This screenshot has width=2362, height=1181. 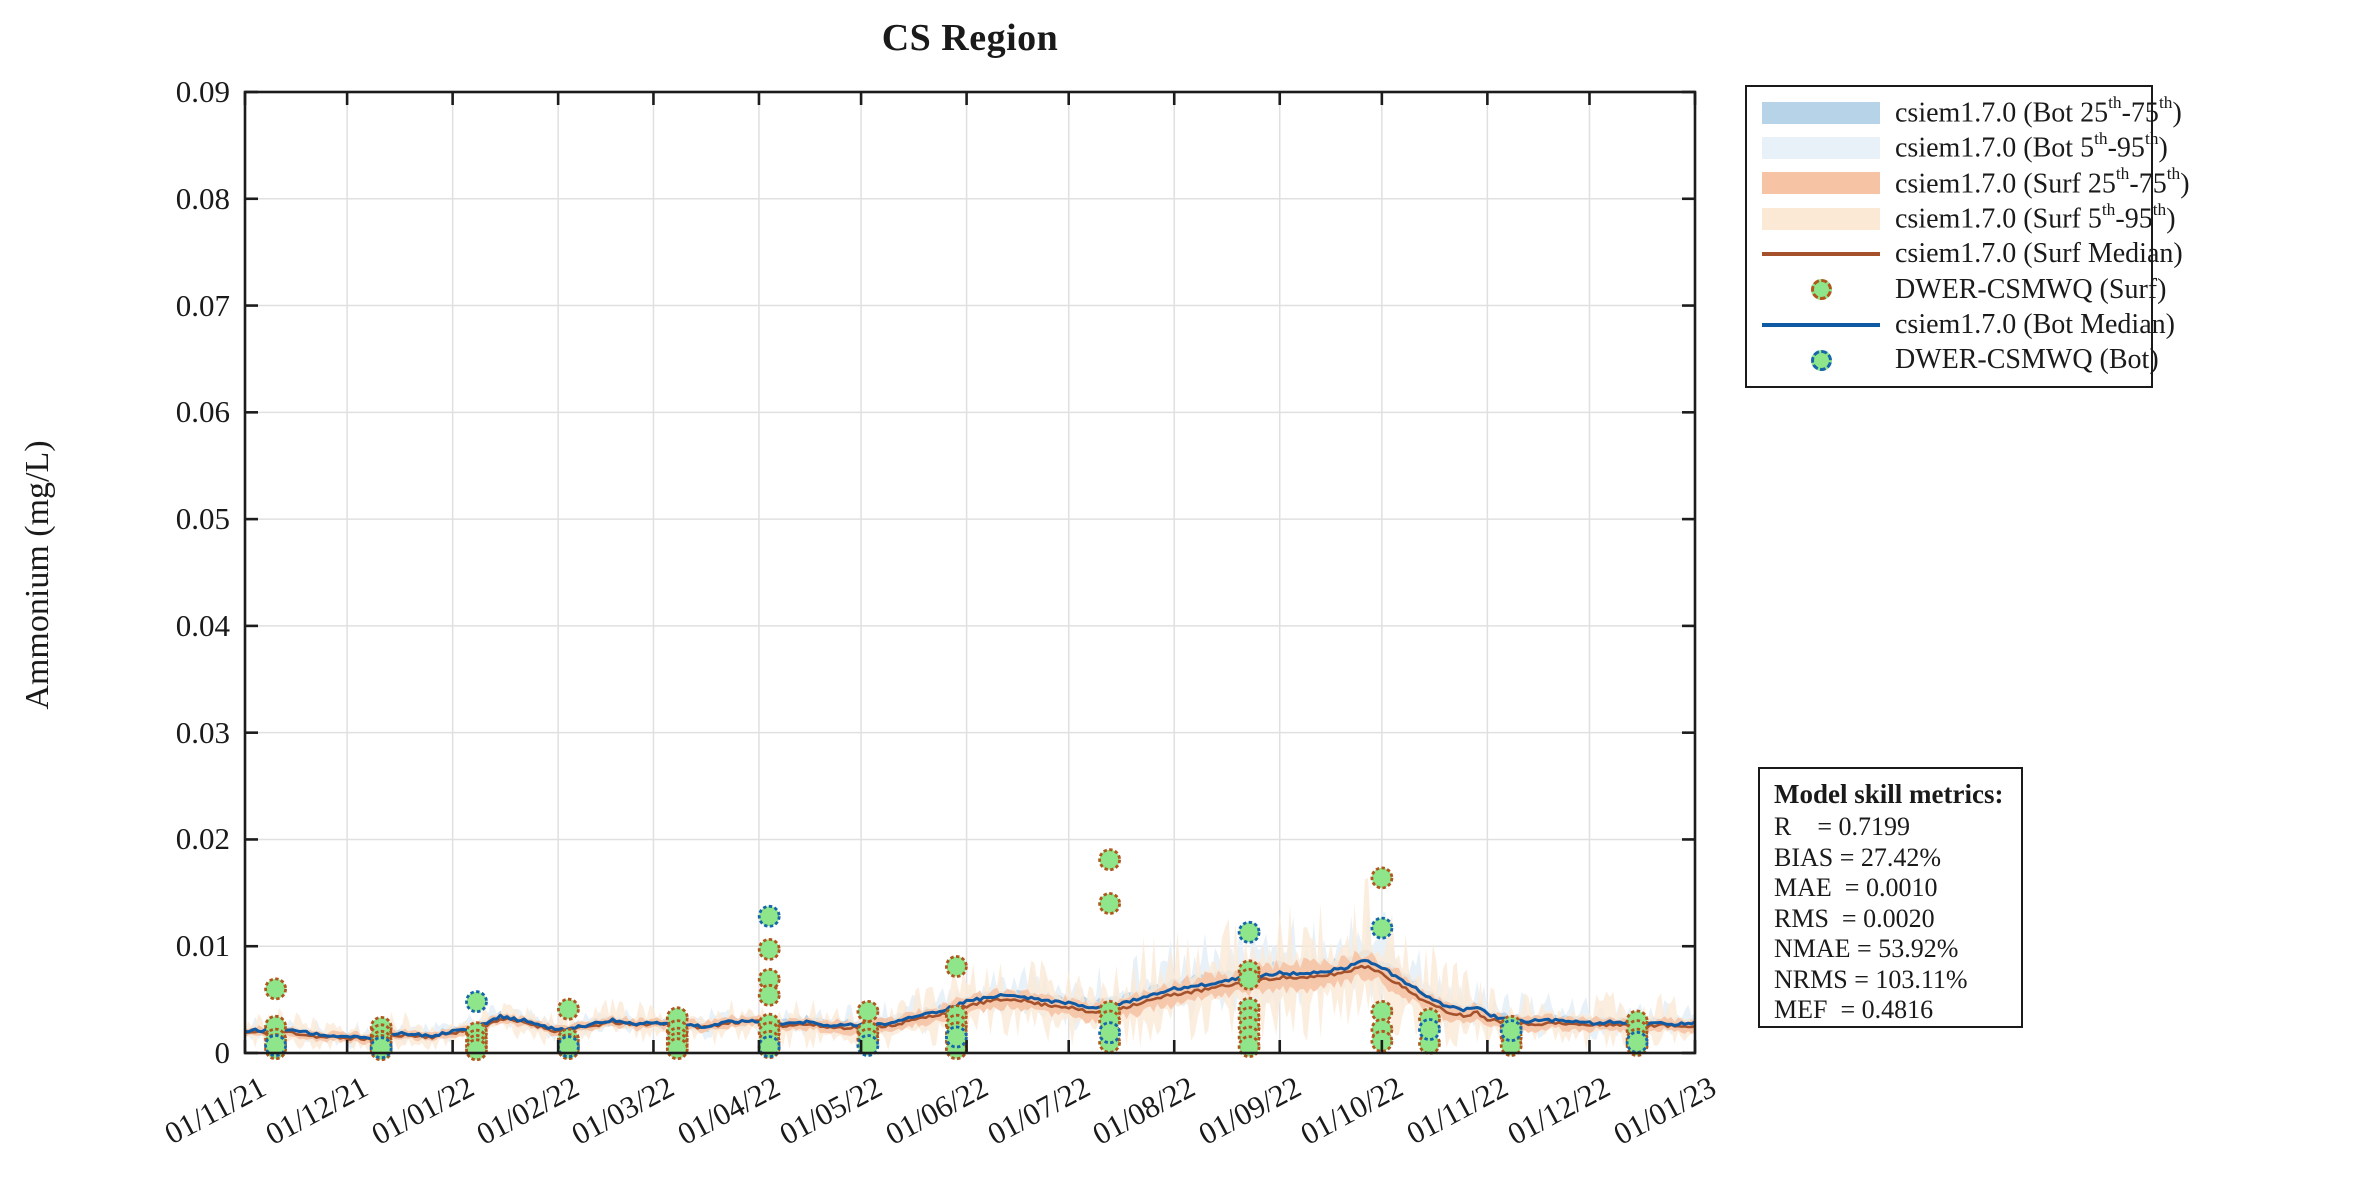 I want to click on legend-item: DWER-CSMWQ (Bot), so click(x=1953, y=360).